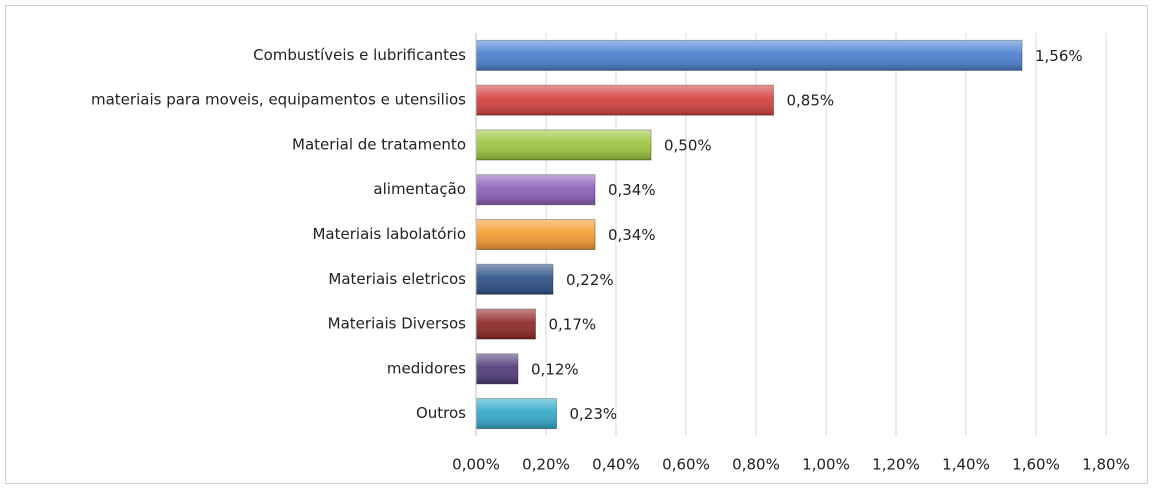  I want to click on value-label: 0,23%, so click(594, 414).